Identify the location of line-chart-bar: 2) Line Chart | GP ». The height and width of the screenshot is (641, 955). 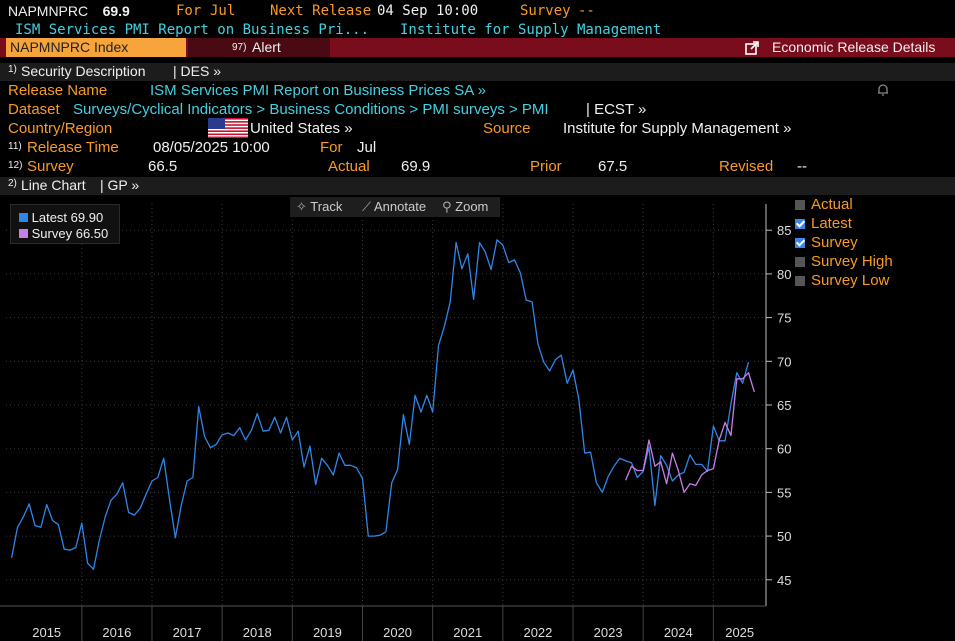
(477, 186).